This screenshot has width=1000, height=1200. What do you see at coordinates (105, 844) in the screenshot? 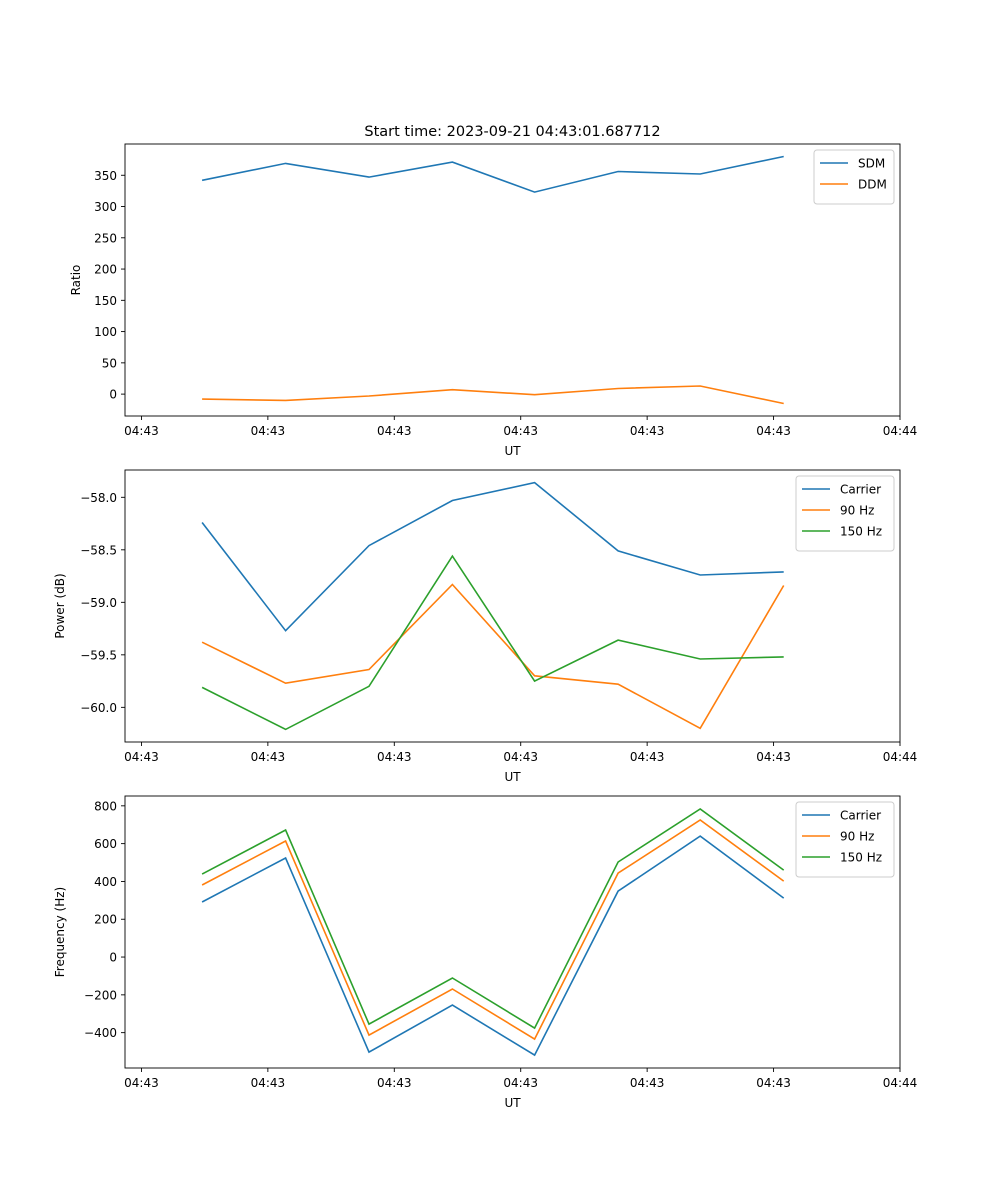
I see `y-tick-label: 600` at bounding box center [105, 844].